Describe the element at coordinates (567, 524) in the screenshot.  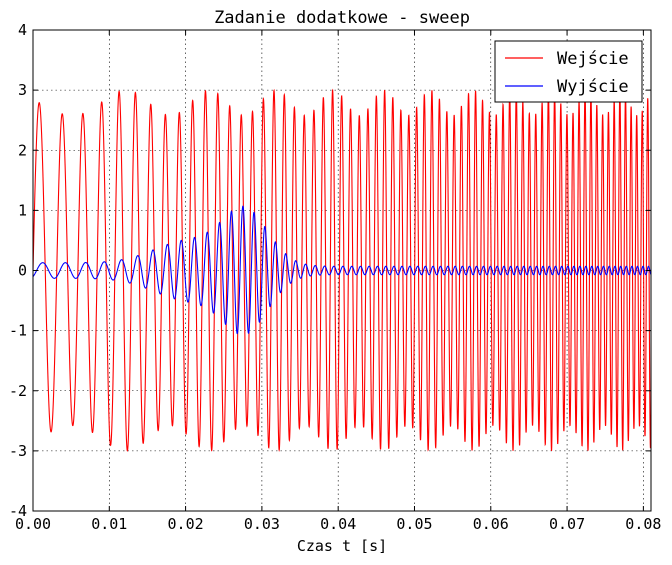
I see `x-tick-label: 0.07` at that location.